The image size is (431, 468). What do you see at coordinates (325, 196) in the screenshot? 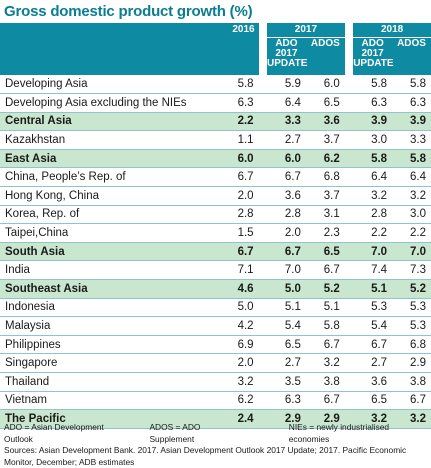
I see `value-2017-ados: 3.7` at bounding box center [325, 196].